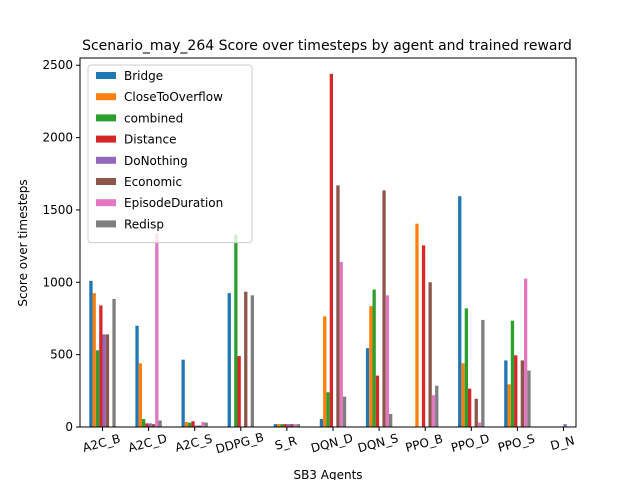 This screenshot has height=484, width=640. What do you see at coordinates (331, 443) in the screenshot?
I see `x-tick-label: DQN_D` at bounding box center [331, 443].